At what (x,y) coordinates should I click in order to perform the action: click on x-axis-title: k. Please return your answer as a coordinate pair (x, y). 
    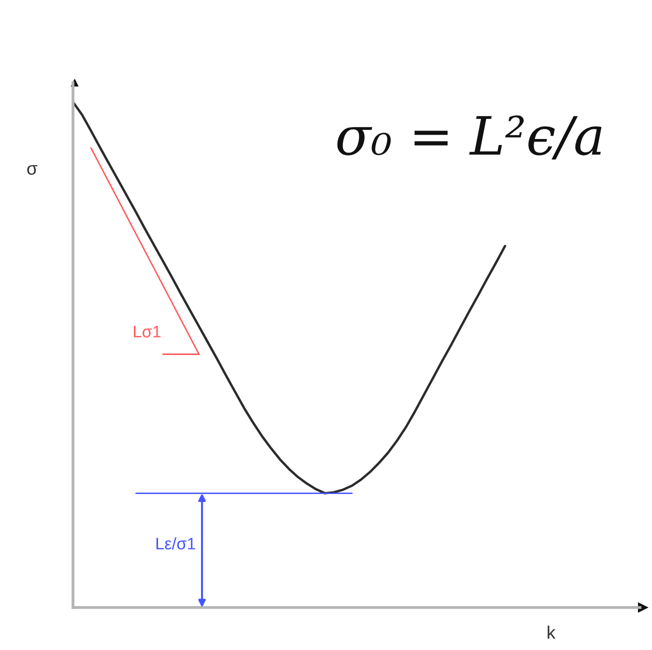
    Looking at the image, I should click on (552, 632).